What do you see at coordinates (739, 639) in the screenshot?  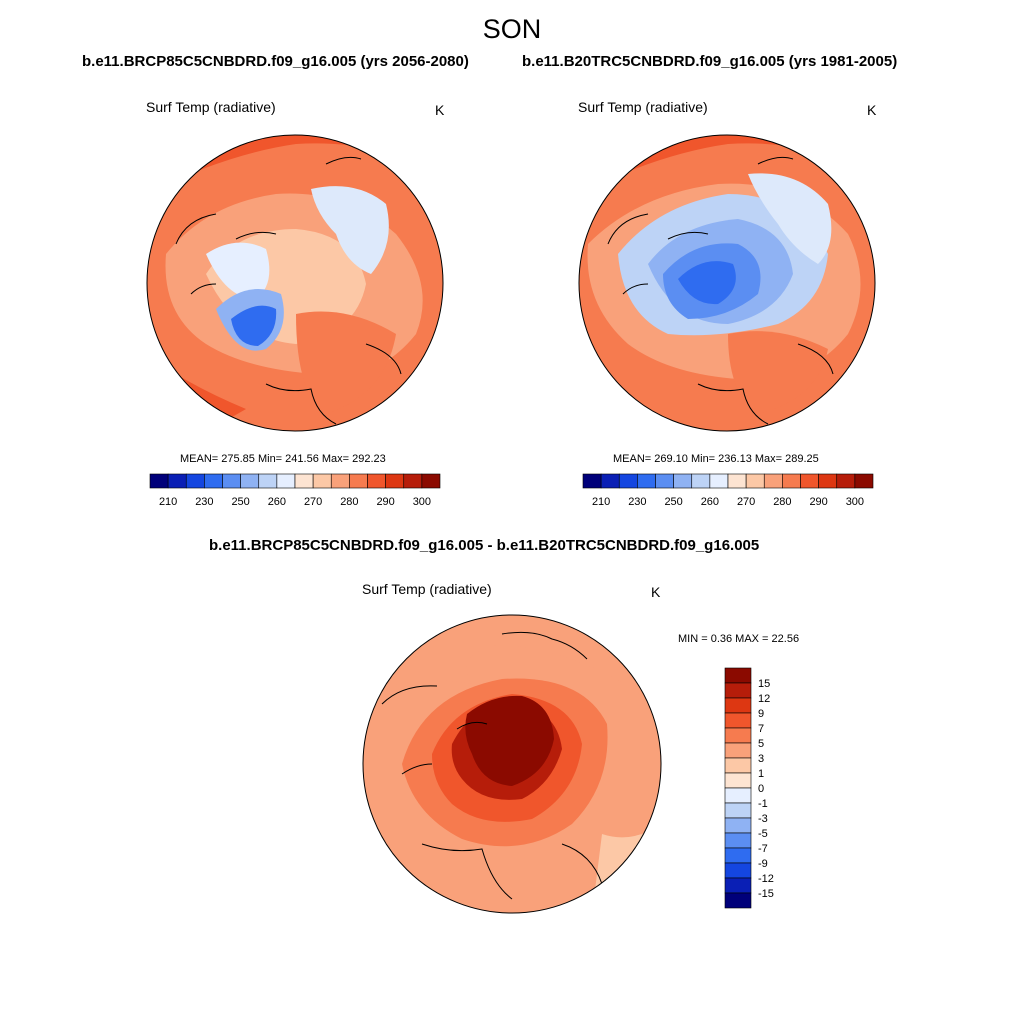 I see `diff-minmax: MIN = 0.36 MAX = 22.56` at bounding box center [739, 639].